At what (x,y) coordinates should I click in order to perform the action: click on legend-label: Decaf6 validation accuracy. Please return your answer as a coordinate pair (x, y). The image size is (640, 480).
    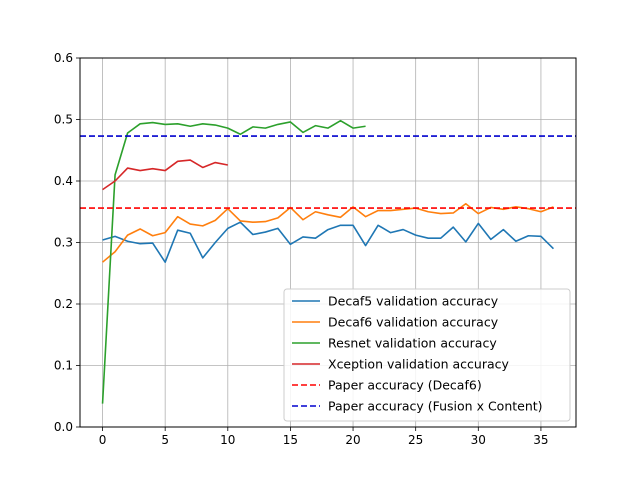
    Looking at the image, I should click on (413, 322).